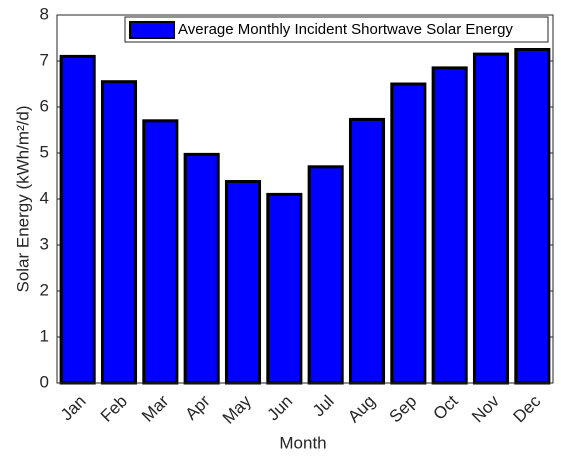  I want to click on y-tick-label: 4, so click(44, 197).